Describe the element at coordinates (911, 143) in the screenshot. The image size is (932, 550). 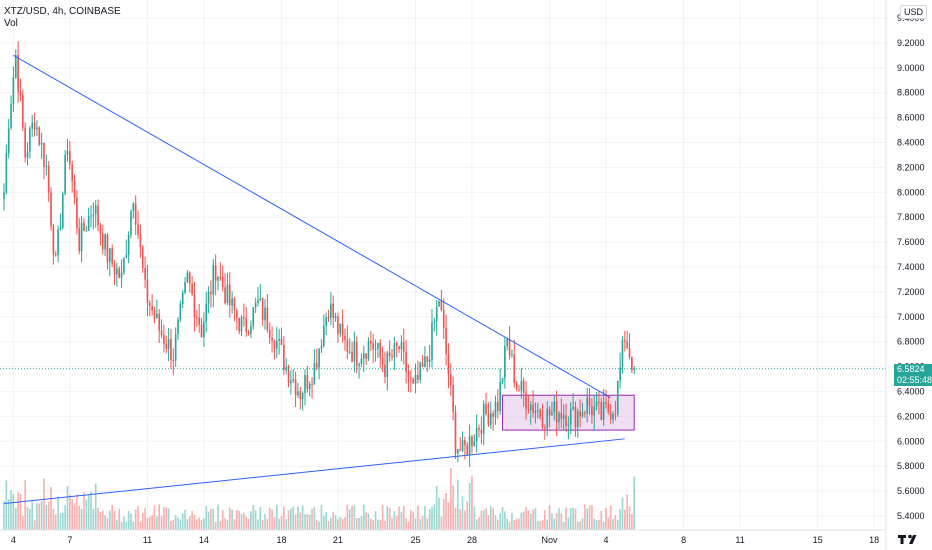
I see `price-tick-label: 8.4000` at that location.